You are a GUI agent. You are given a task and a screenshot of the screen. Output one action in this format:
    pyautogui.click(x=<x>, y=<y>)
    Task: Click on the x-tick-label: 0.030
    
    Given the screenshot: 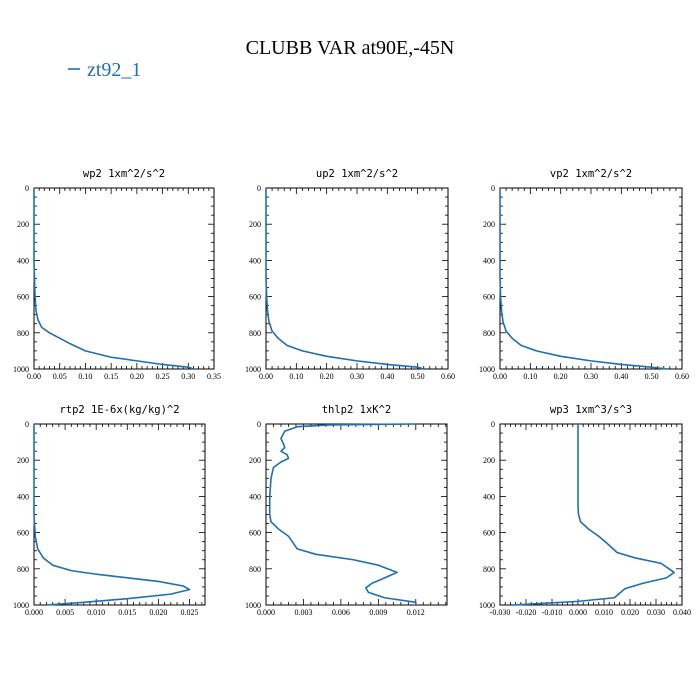 What is the action you would take?
    pyautogui.click(x=656, y=612)
    